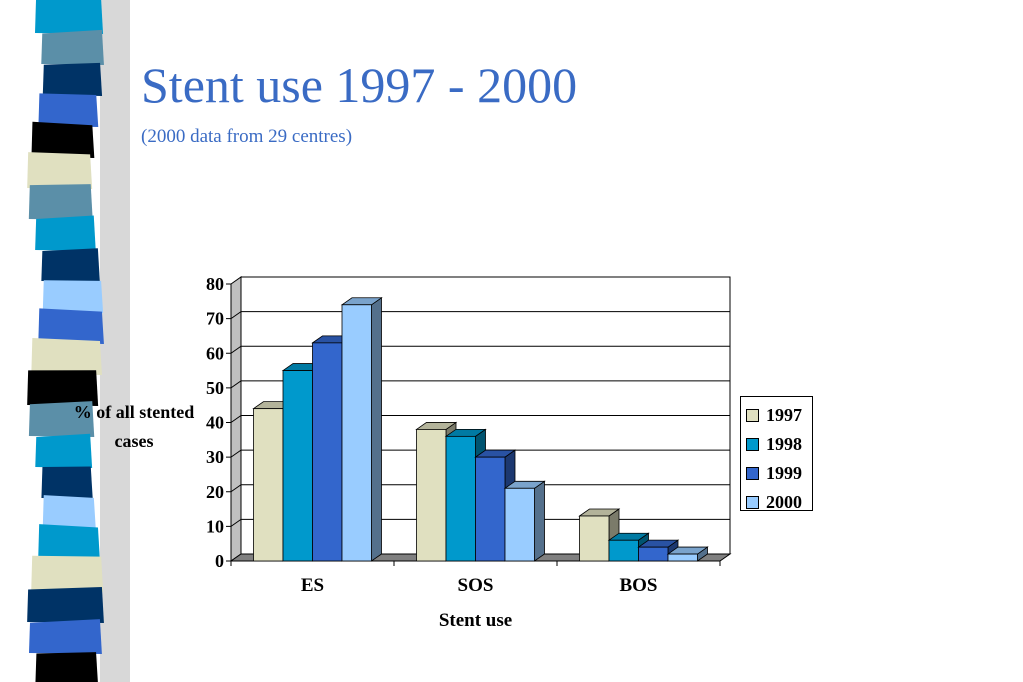 This screenshot has width=1023, height=682. Describe the element at coordinates (215, 526) in the screenshot. I see `y-tick-label: 10` at that location.